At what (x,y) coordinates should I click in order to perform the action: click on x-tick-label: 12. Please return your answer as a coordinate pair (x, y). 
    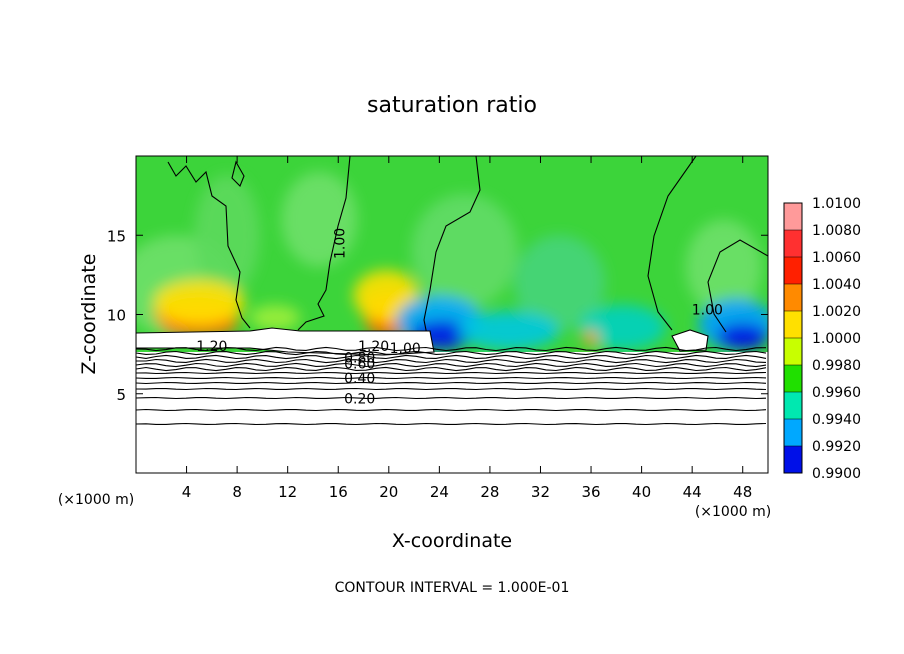
    Looking at the image, I should click on (287, 492).